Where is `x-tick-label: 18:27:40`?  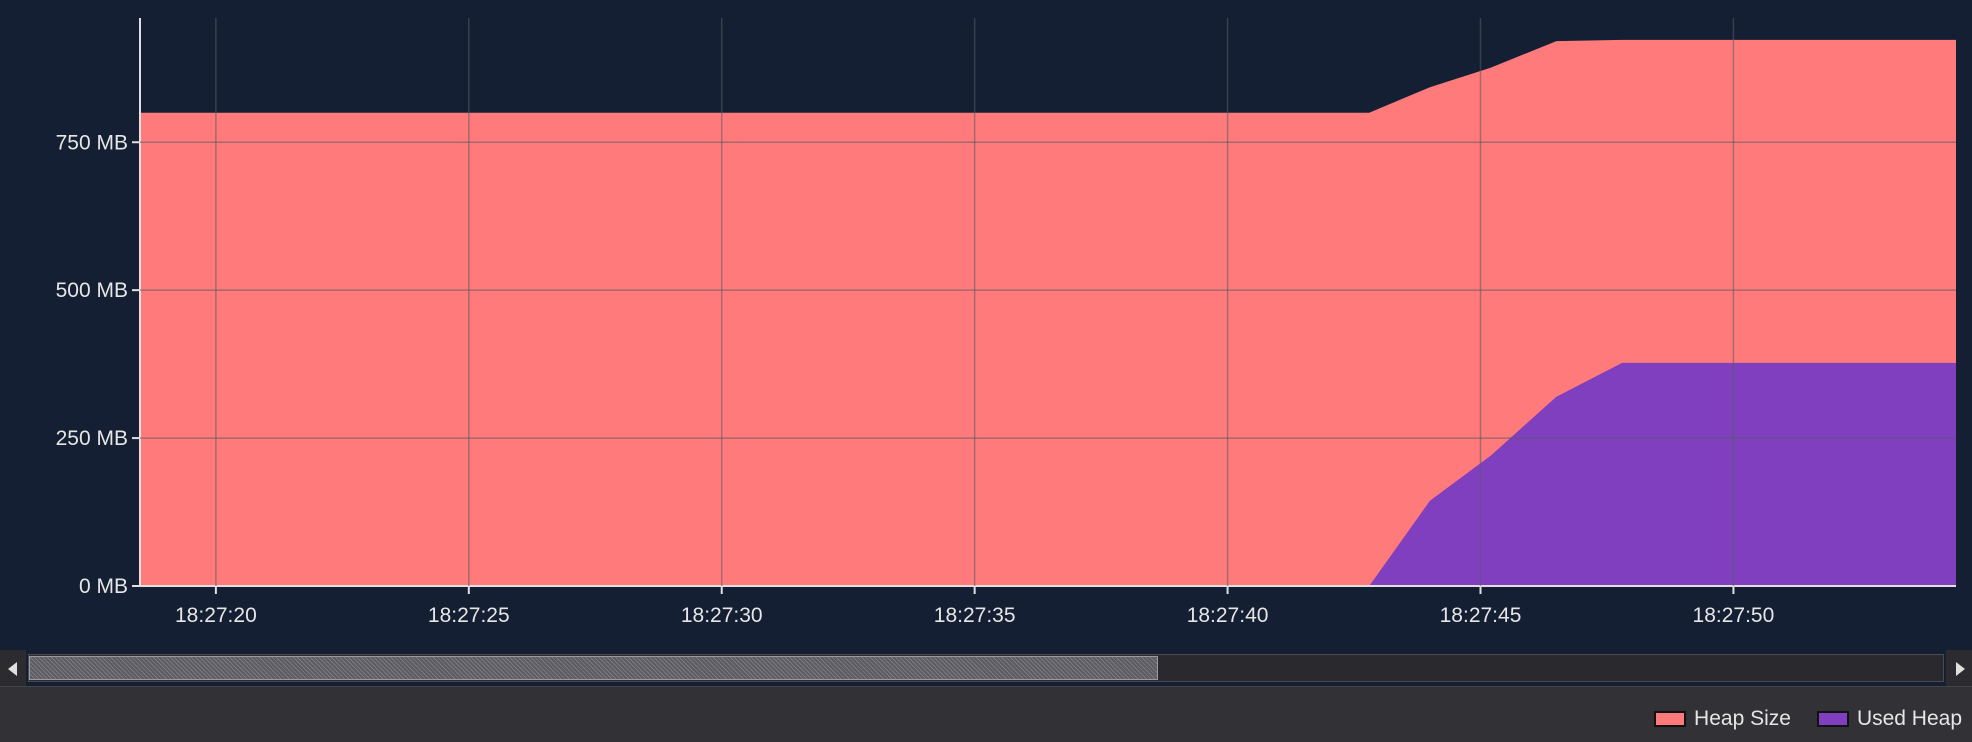
x-tick-label: 18:27:40 is located at coordinates (1228, 615).